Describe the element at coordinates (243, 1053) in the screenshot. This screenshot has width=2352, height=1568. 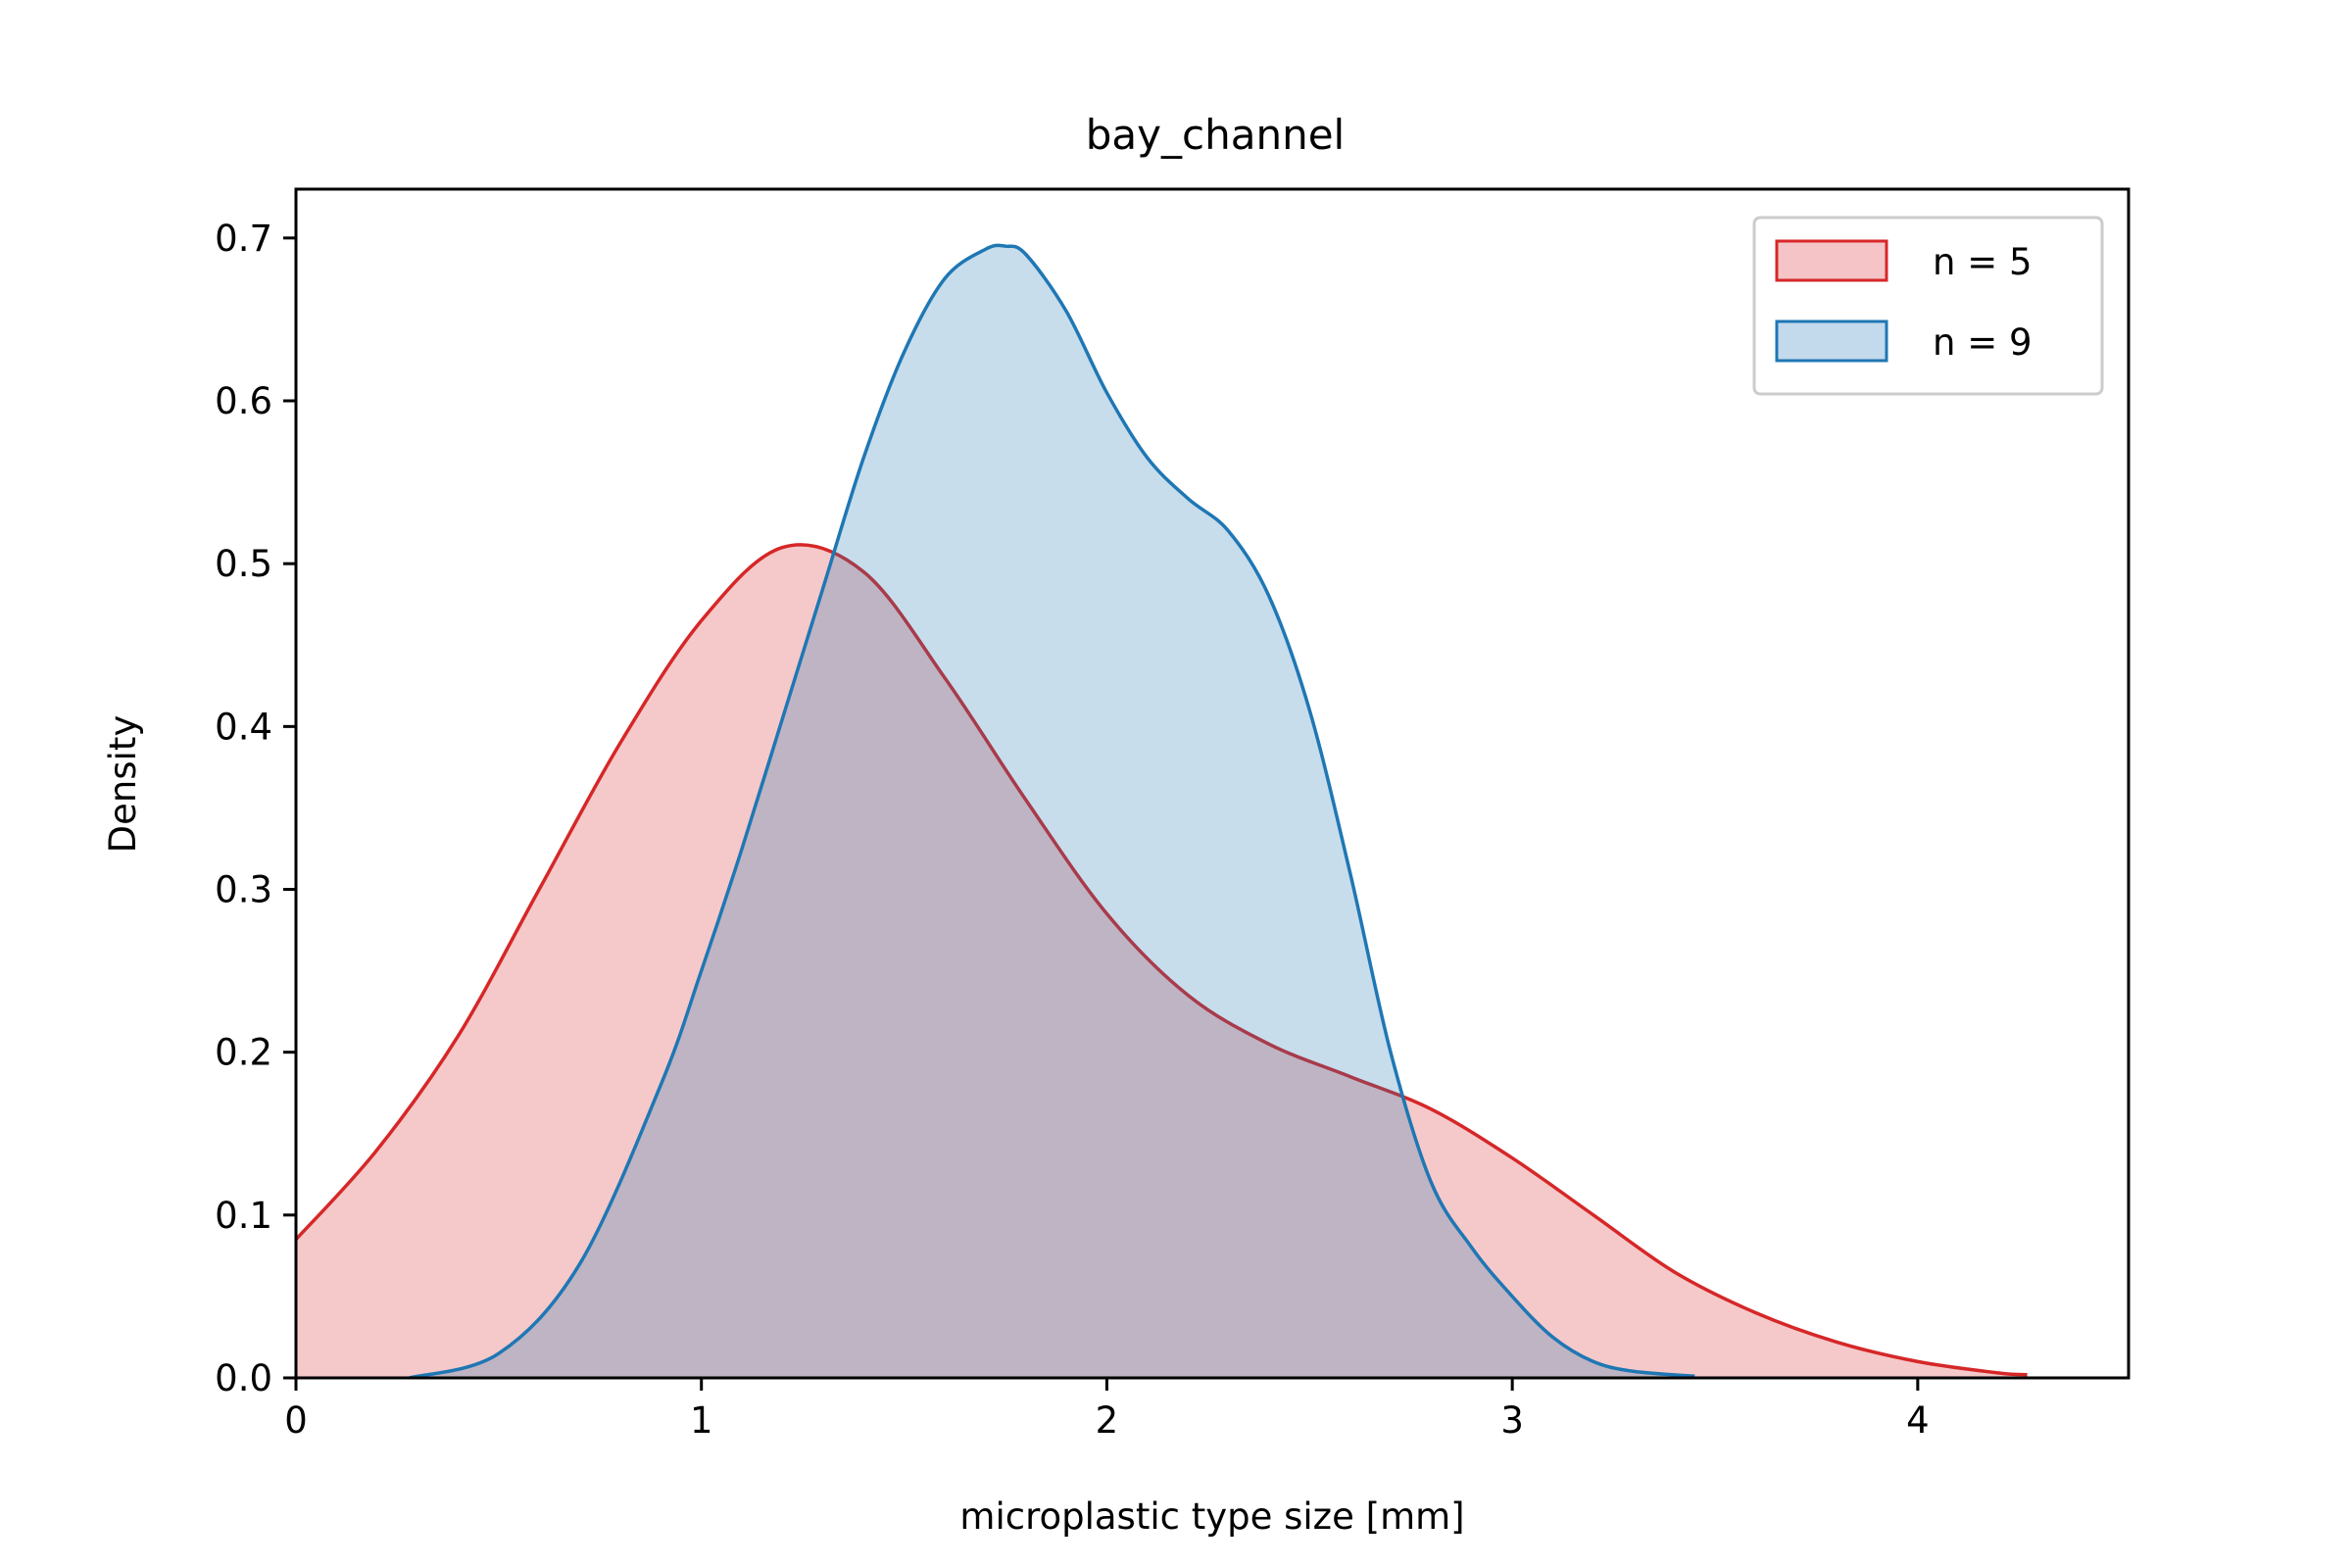
I see `y-tick-label: 0.2` at that location.